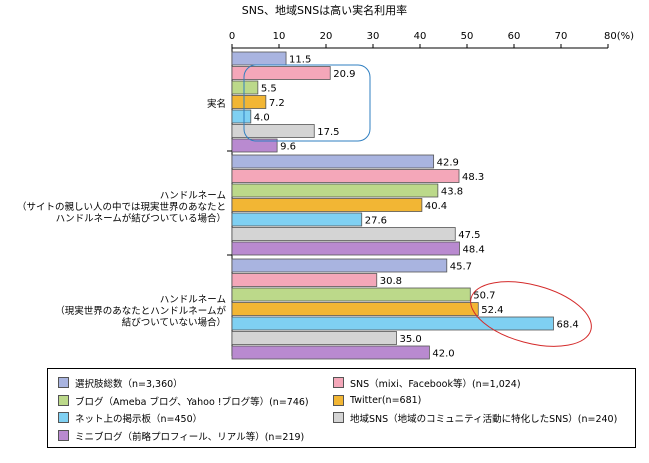  What do you see at coordinates (140, 311) in the screenshot?
I see `category-label: （現実世界のあなたとハンドルネームが` at bounding box center [140, 311].